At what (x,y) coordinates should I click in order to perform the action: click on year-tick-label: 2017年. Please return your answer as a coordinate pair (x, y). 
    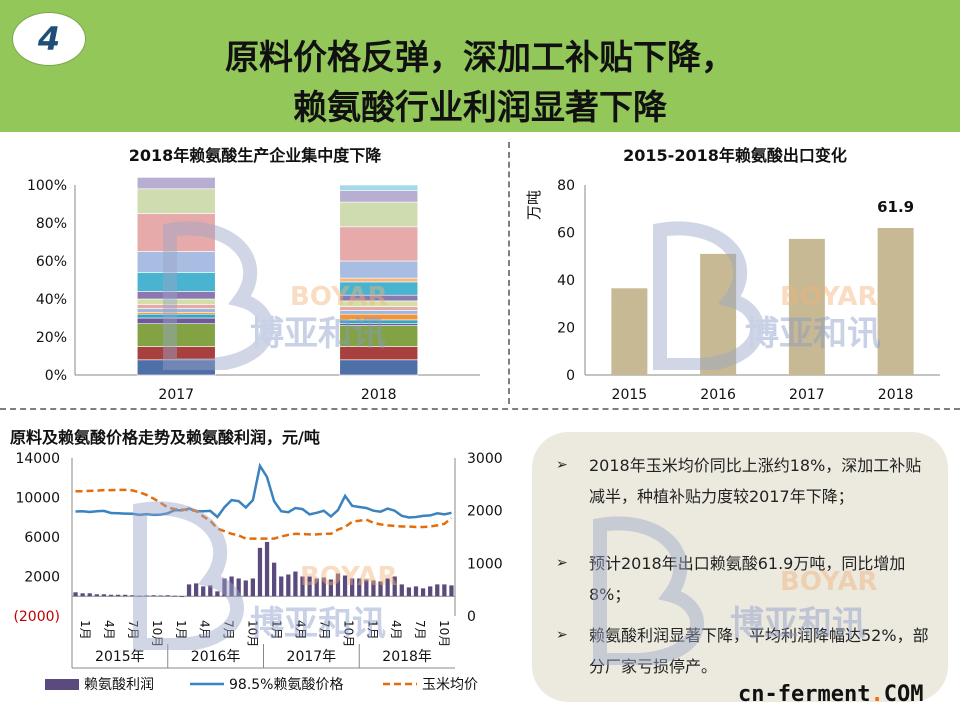
    Looking at the image, I should click on (312, 657).